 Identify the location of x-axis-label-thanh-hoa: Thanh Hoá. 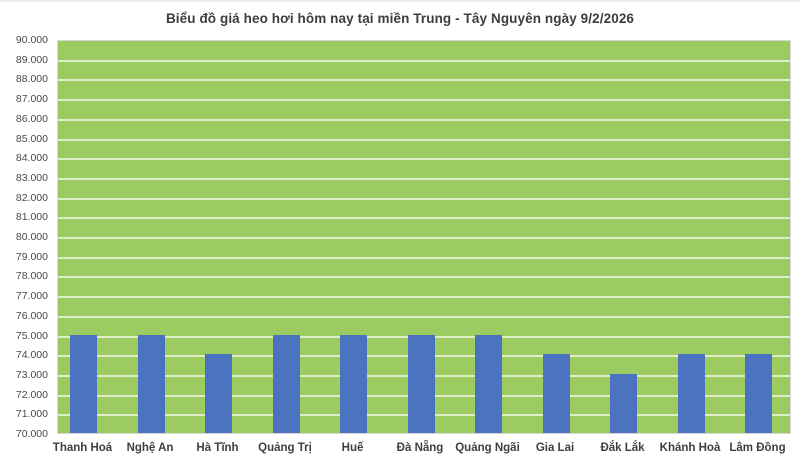
(82, 448).